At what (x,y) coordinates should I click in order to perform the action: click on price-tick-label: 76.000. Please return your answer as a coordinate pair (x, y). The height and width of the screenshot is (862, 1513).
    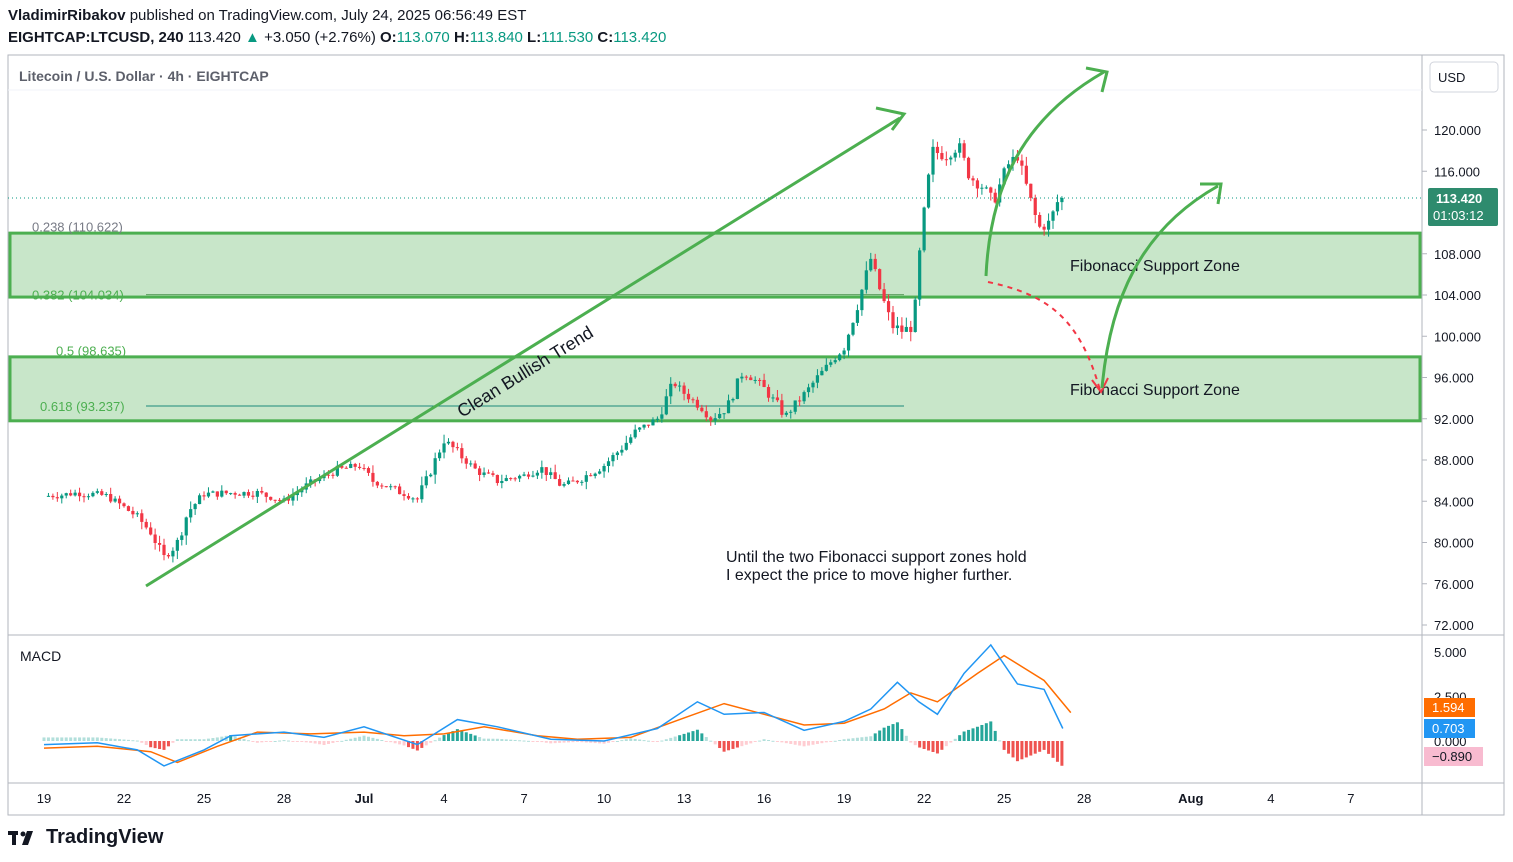
    Looking at the image, I should click on (1454, 584).